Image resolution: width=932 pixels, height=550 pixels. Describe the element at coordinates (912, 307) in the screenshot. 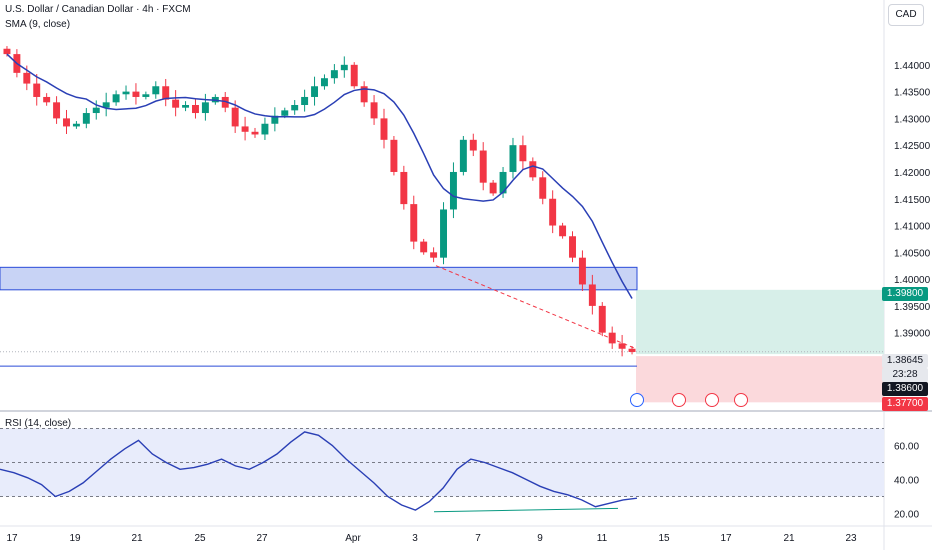

I see `price-tick-label: 1.39500` at that location.